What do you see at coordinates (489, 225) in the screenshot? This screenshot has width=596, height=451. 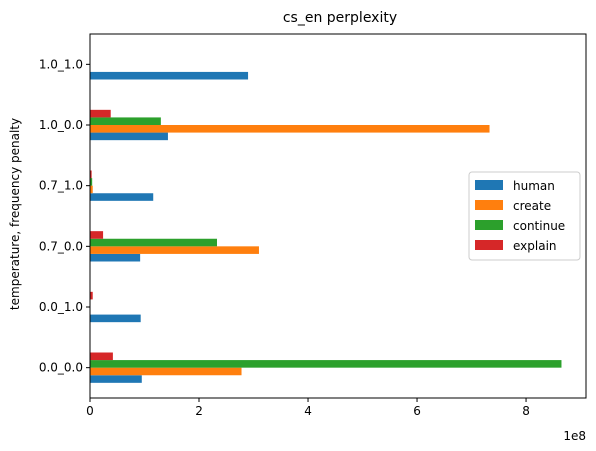 I see `legend-swatch-continue` at bounding box center [489, 225].